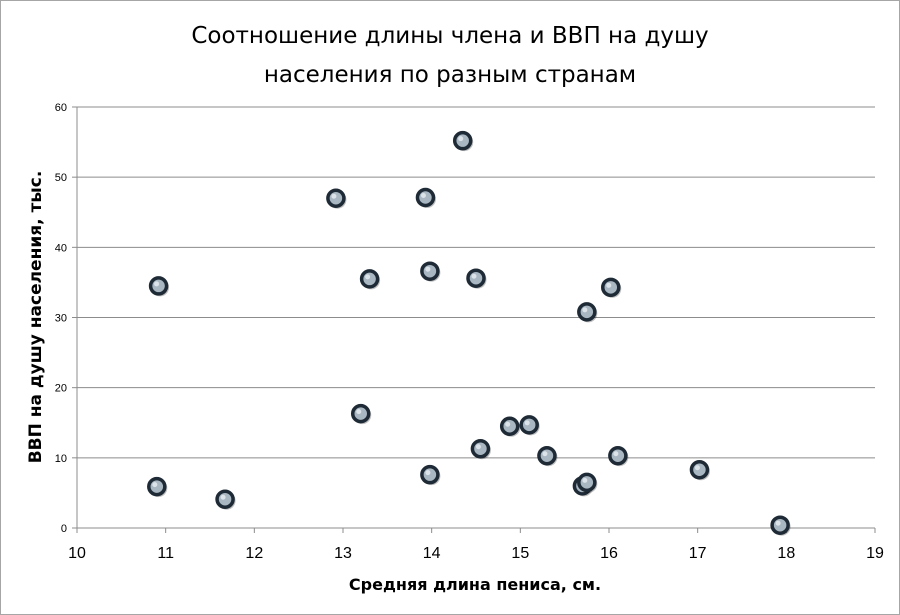 The height and width of the screenshot is (615, 900). Describe the element at coordinates (36, 317) in the screenshot. I see `y-axis-title: ВВП на душу населения, тыс.` at that location.